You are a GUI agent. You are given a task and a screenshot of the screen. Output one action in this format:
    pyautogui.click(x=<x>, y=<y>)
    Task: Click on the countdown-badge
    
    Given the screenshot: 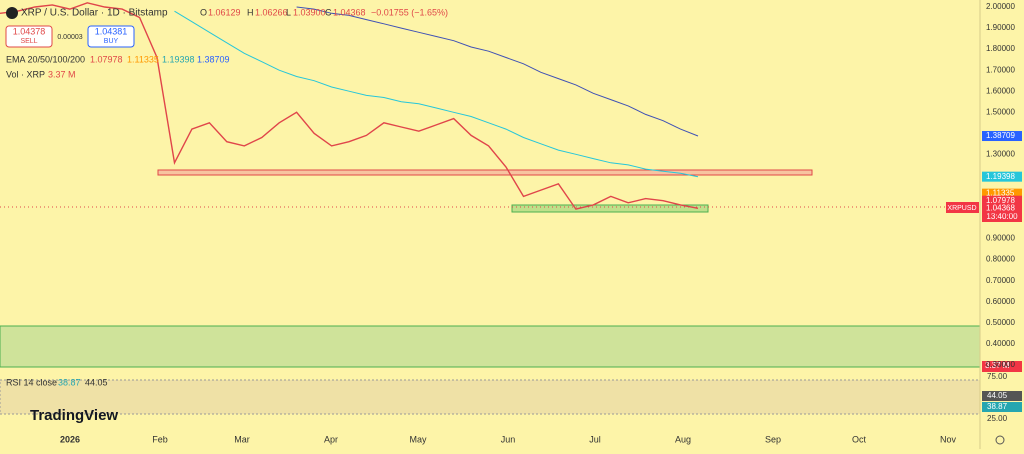 What is the action you would take?
    pyautogui.click(x=1002, y=217)
    